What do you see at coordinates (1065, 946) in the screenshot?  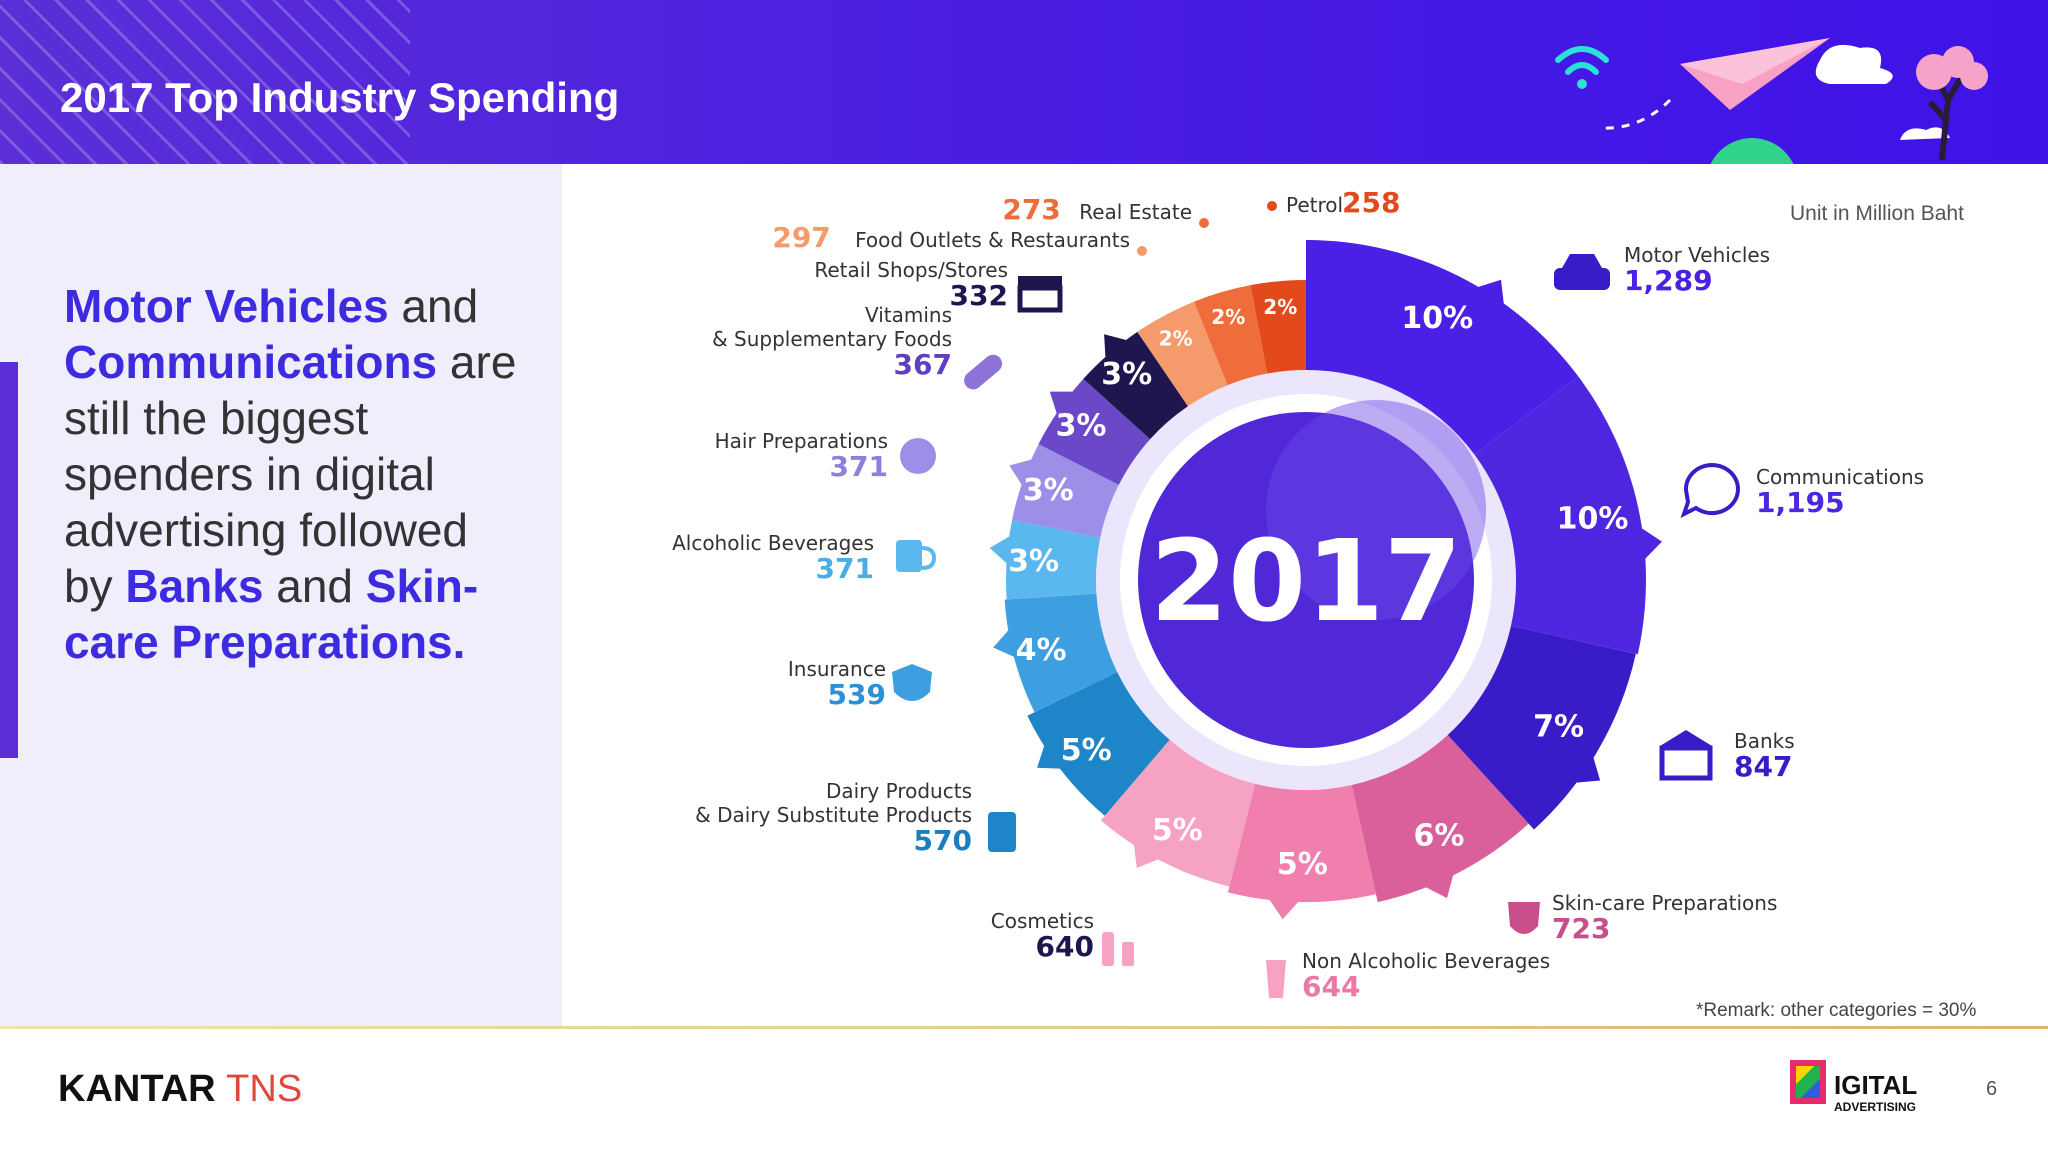 I see `value-label: 640` at bounding box center [1065, 946].